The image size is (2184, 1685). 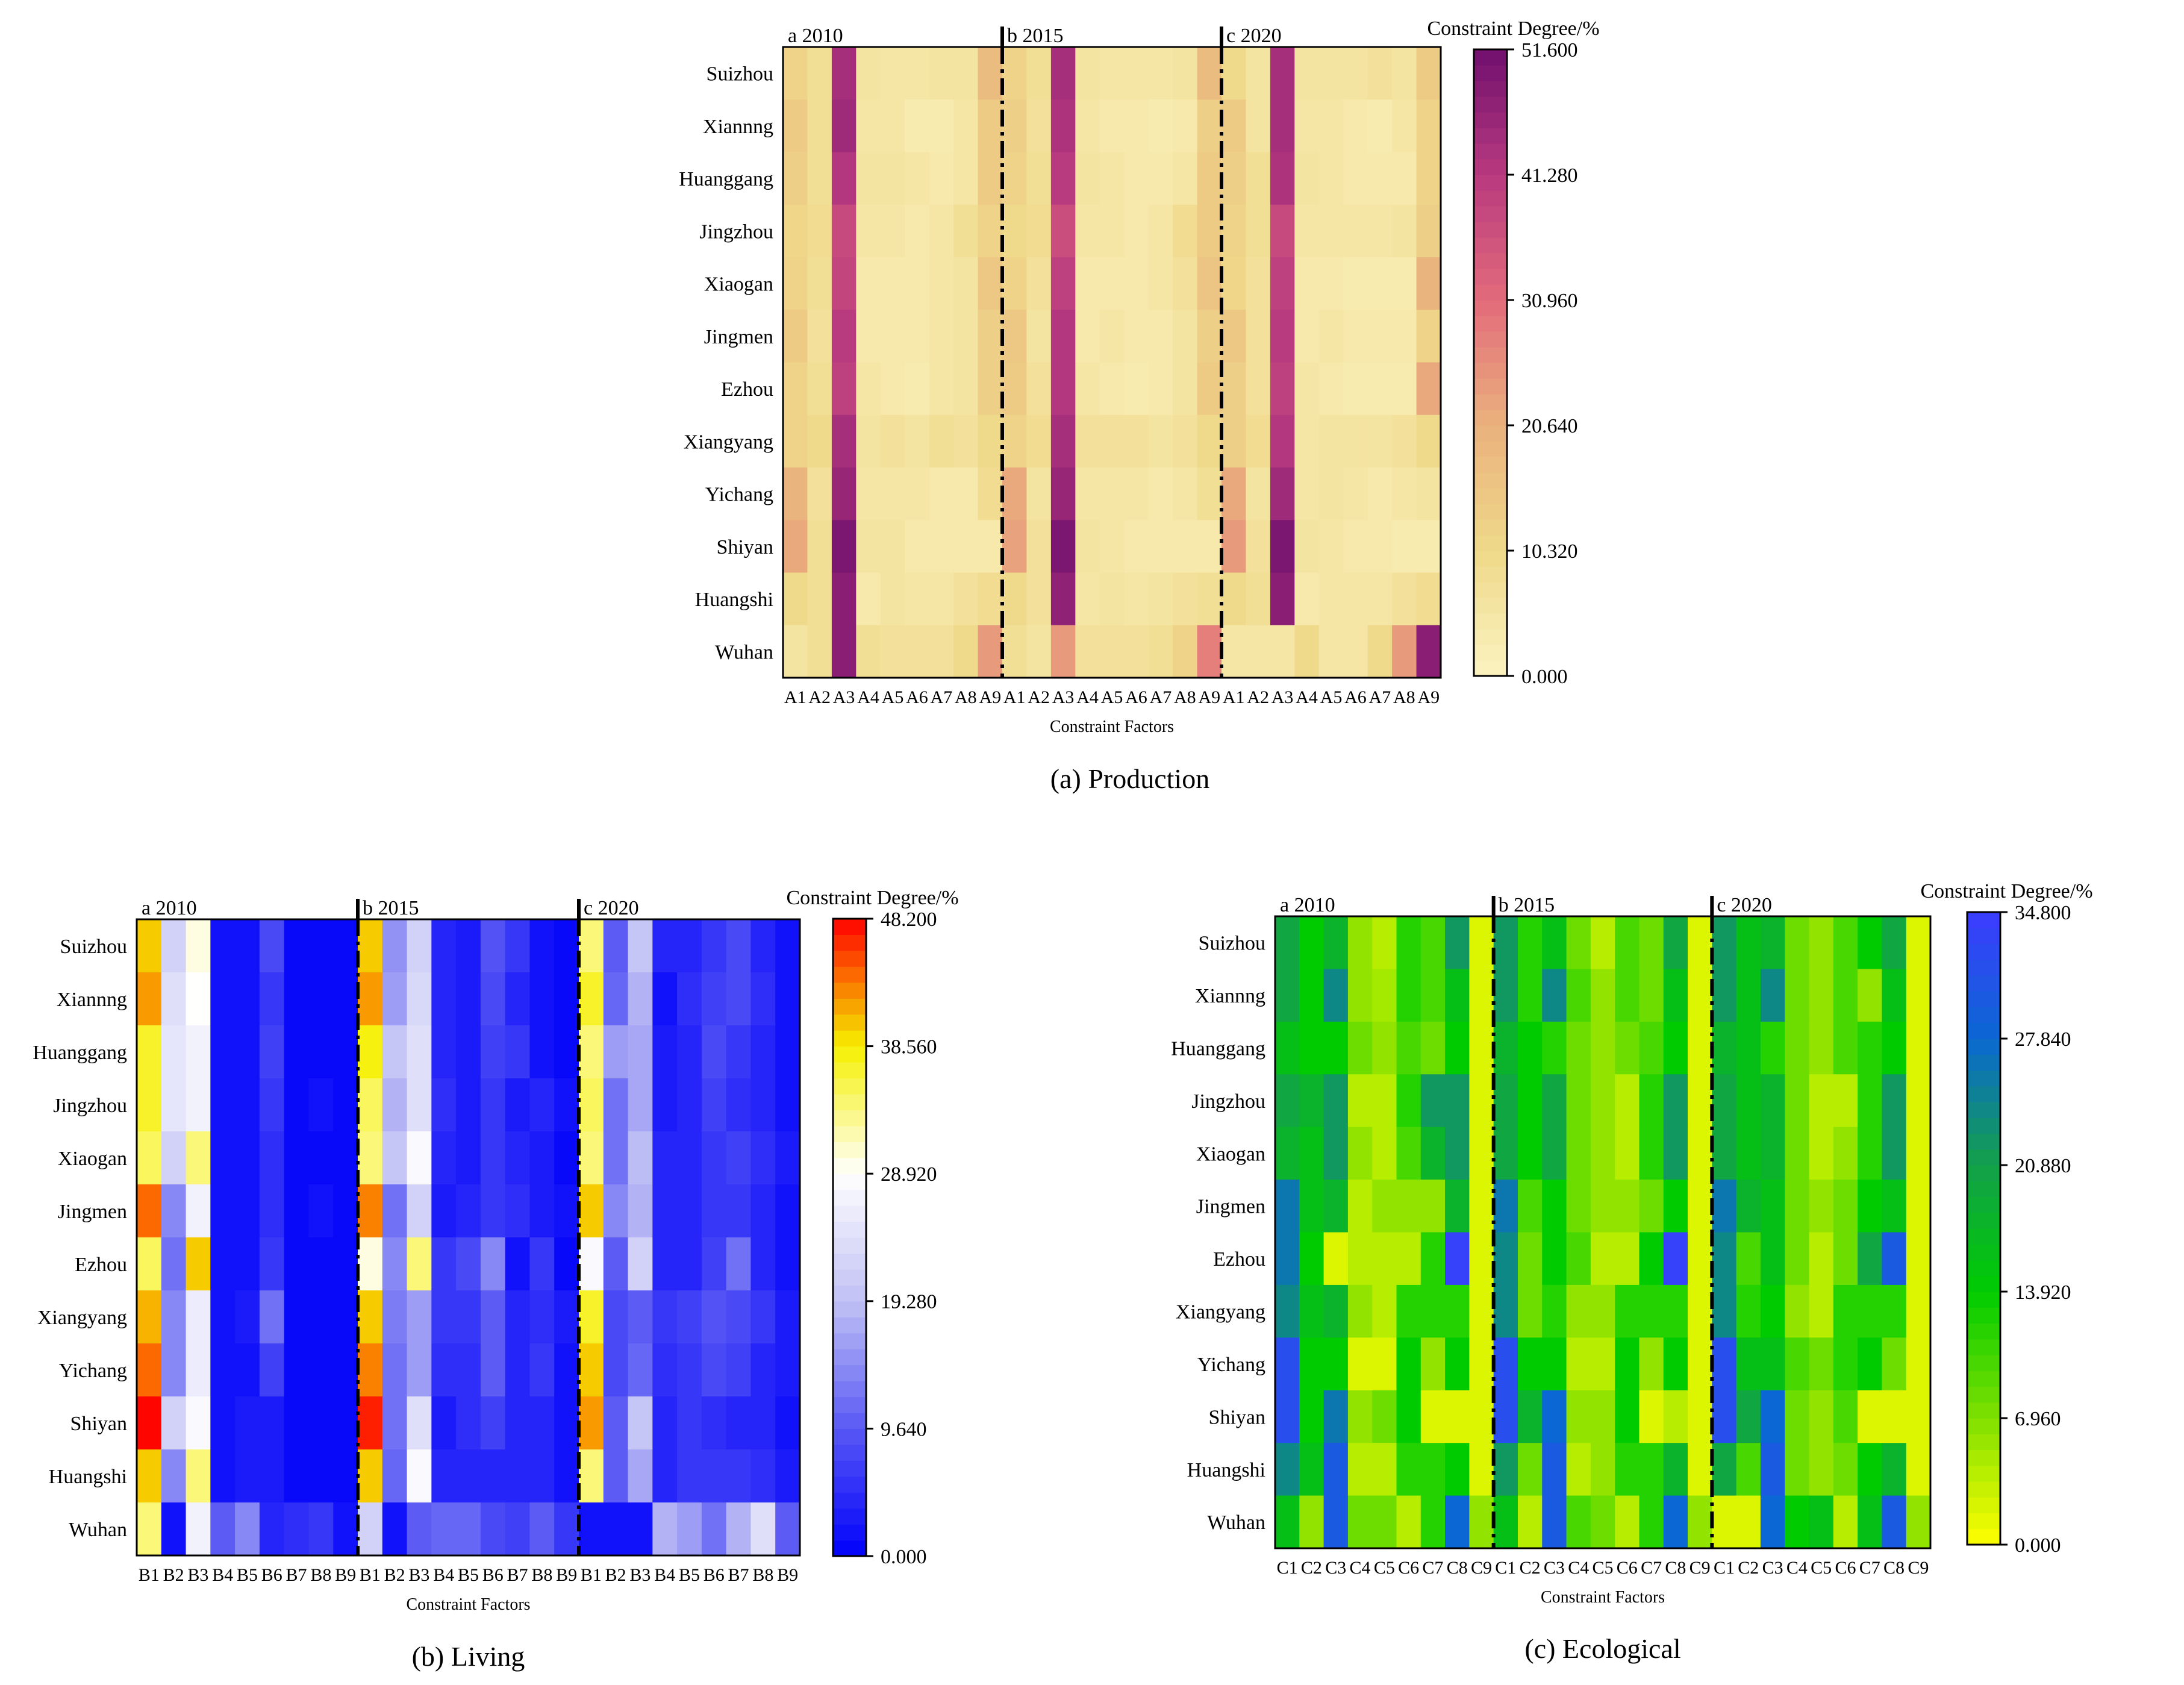 What do you see at coordinates (1919, 1568) in the screenshot?
I see `column-label: C9` at bounding box center [1919, 1568].